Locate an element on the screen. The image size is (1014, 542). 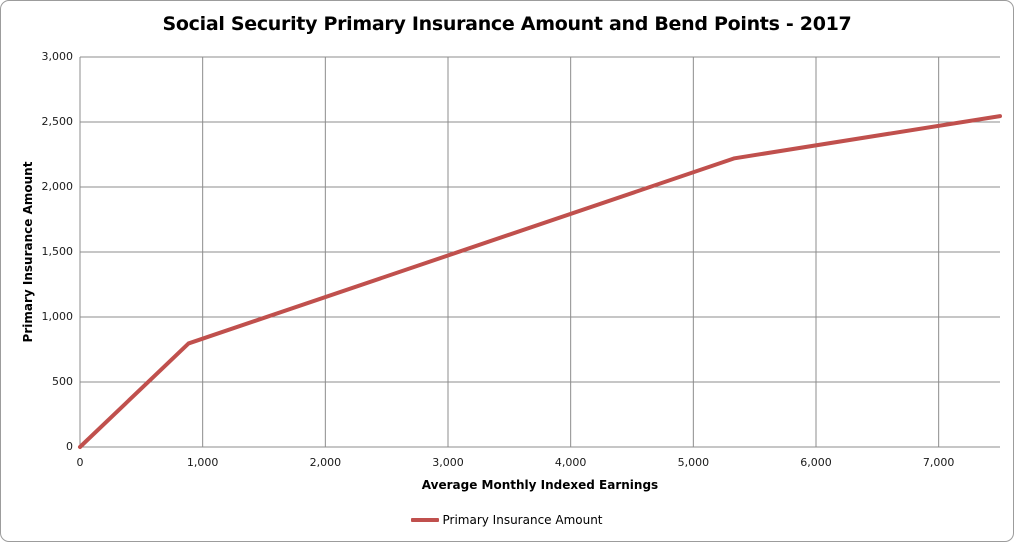
x-tick-label: 2,000 is located at coordinates (325, 462).